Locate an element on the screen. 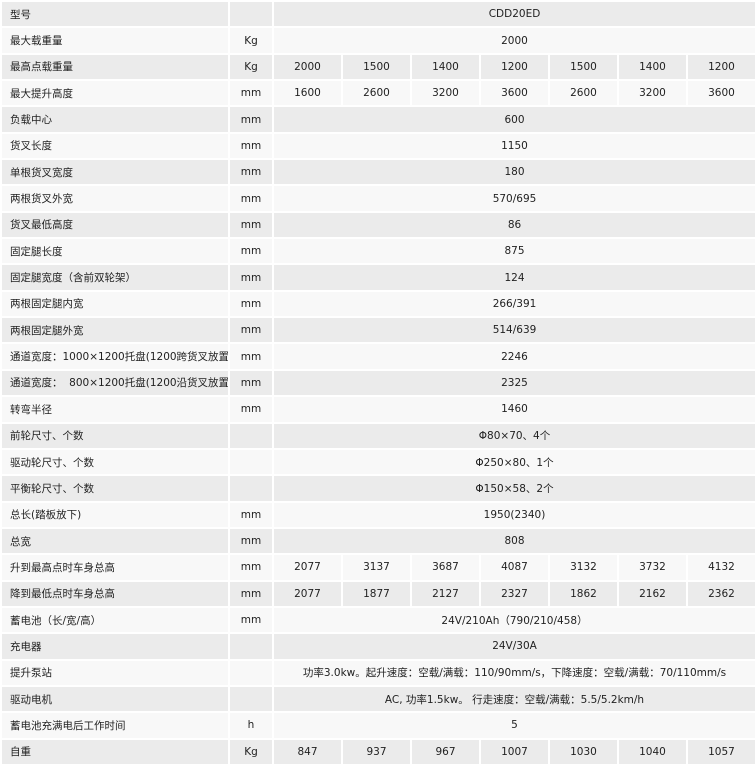 This screenshot has width=755, height=766. spec-value: 514/639 is located at coordinates (513, 330).